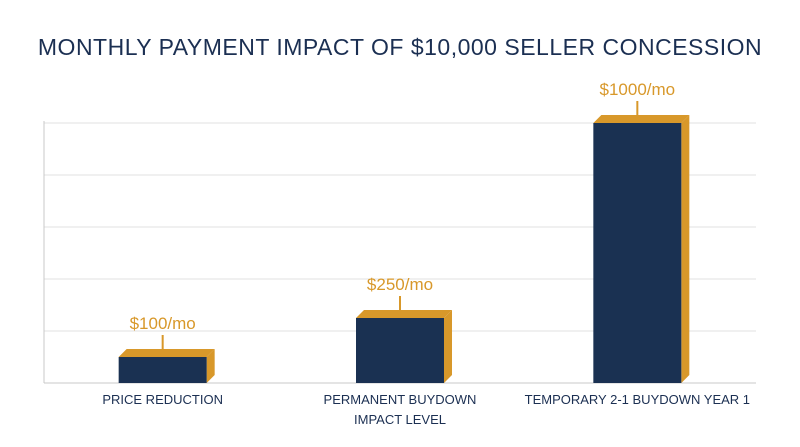  Describe the element at coordinates (400, 399) in the screenshot. I see `x-tick-label: PERMANENT BUYDOWN` at that location.